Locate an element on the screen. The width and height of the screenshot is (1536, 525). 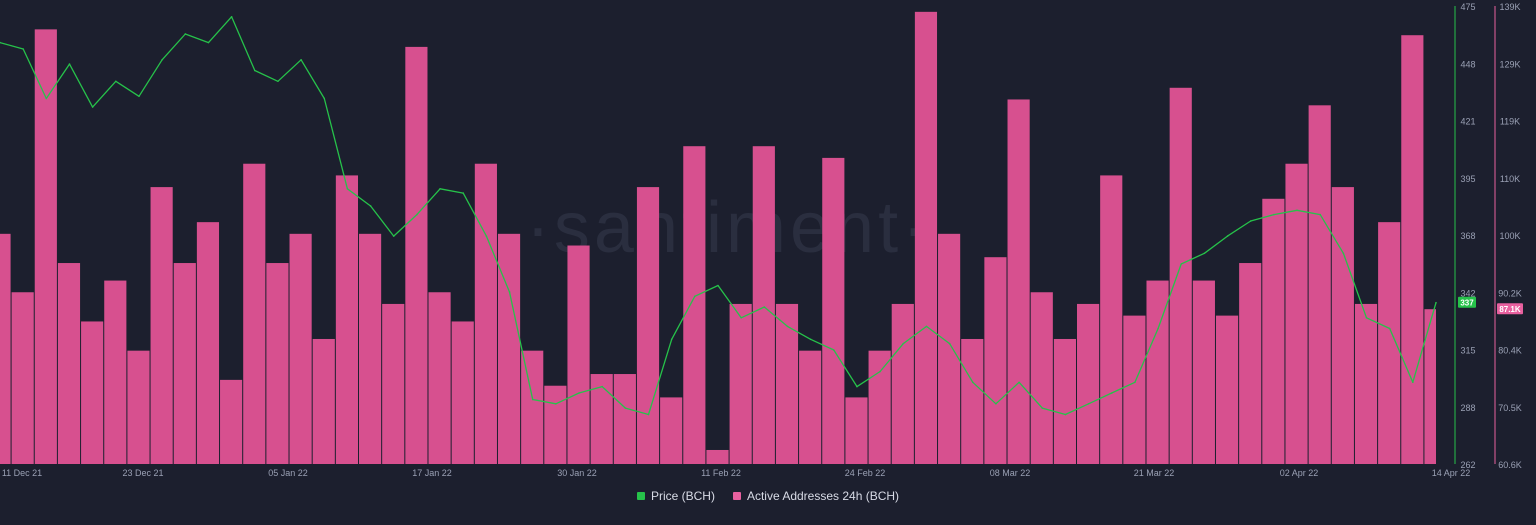
price-last-value: 337 is located at coordinates (1467, 303).